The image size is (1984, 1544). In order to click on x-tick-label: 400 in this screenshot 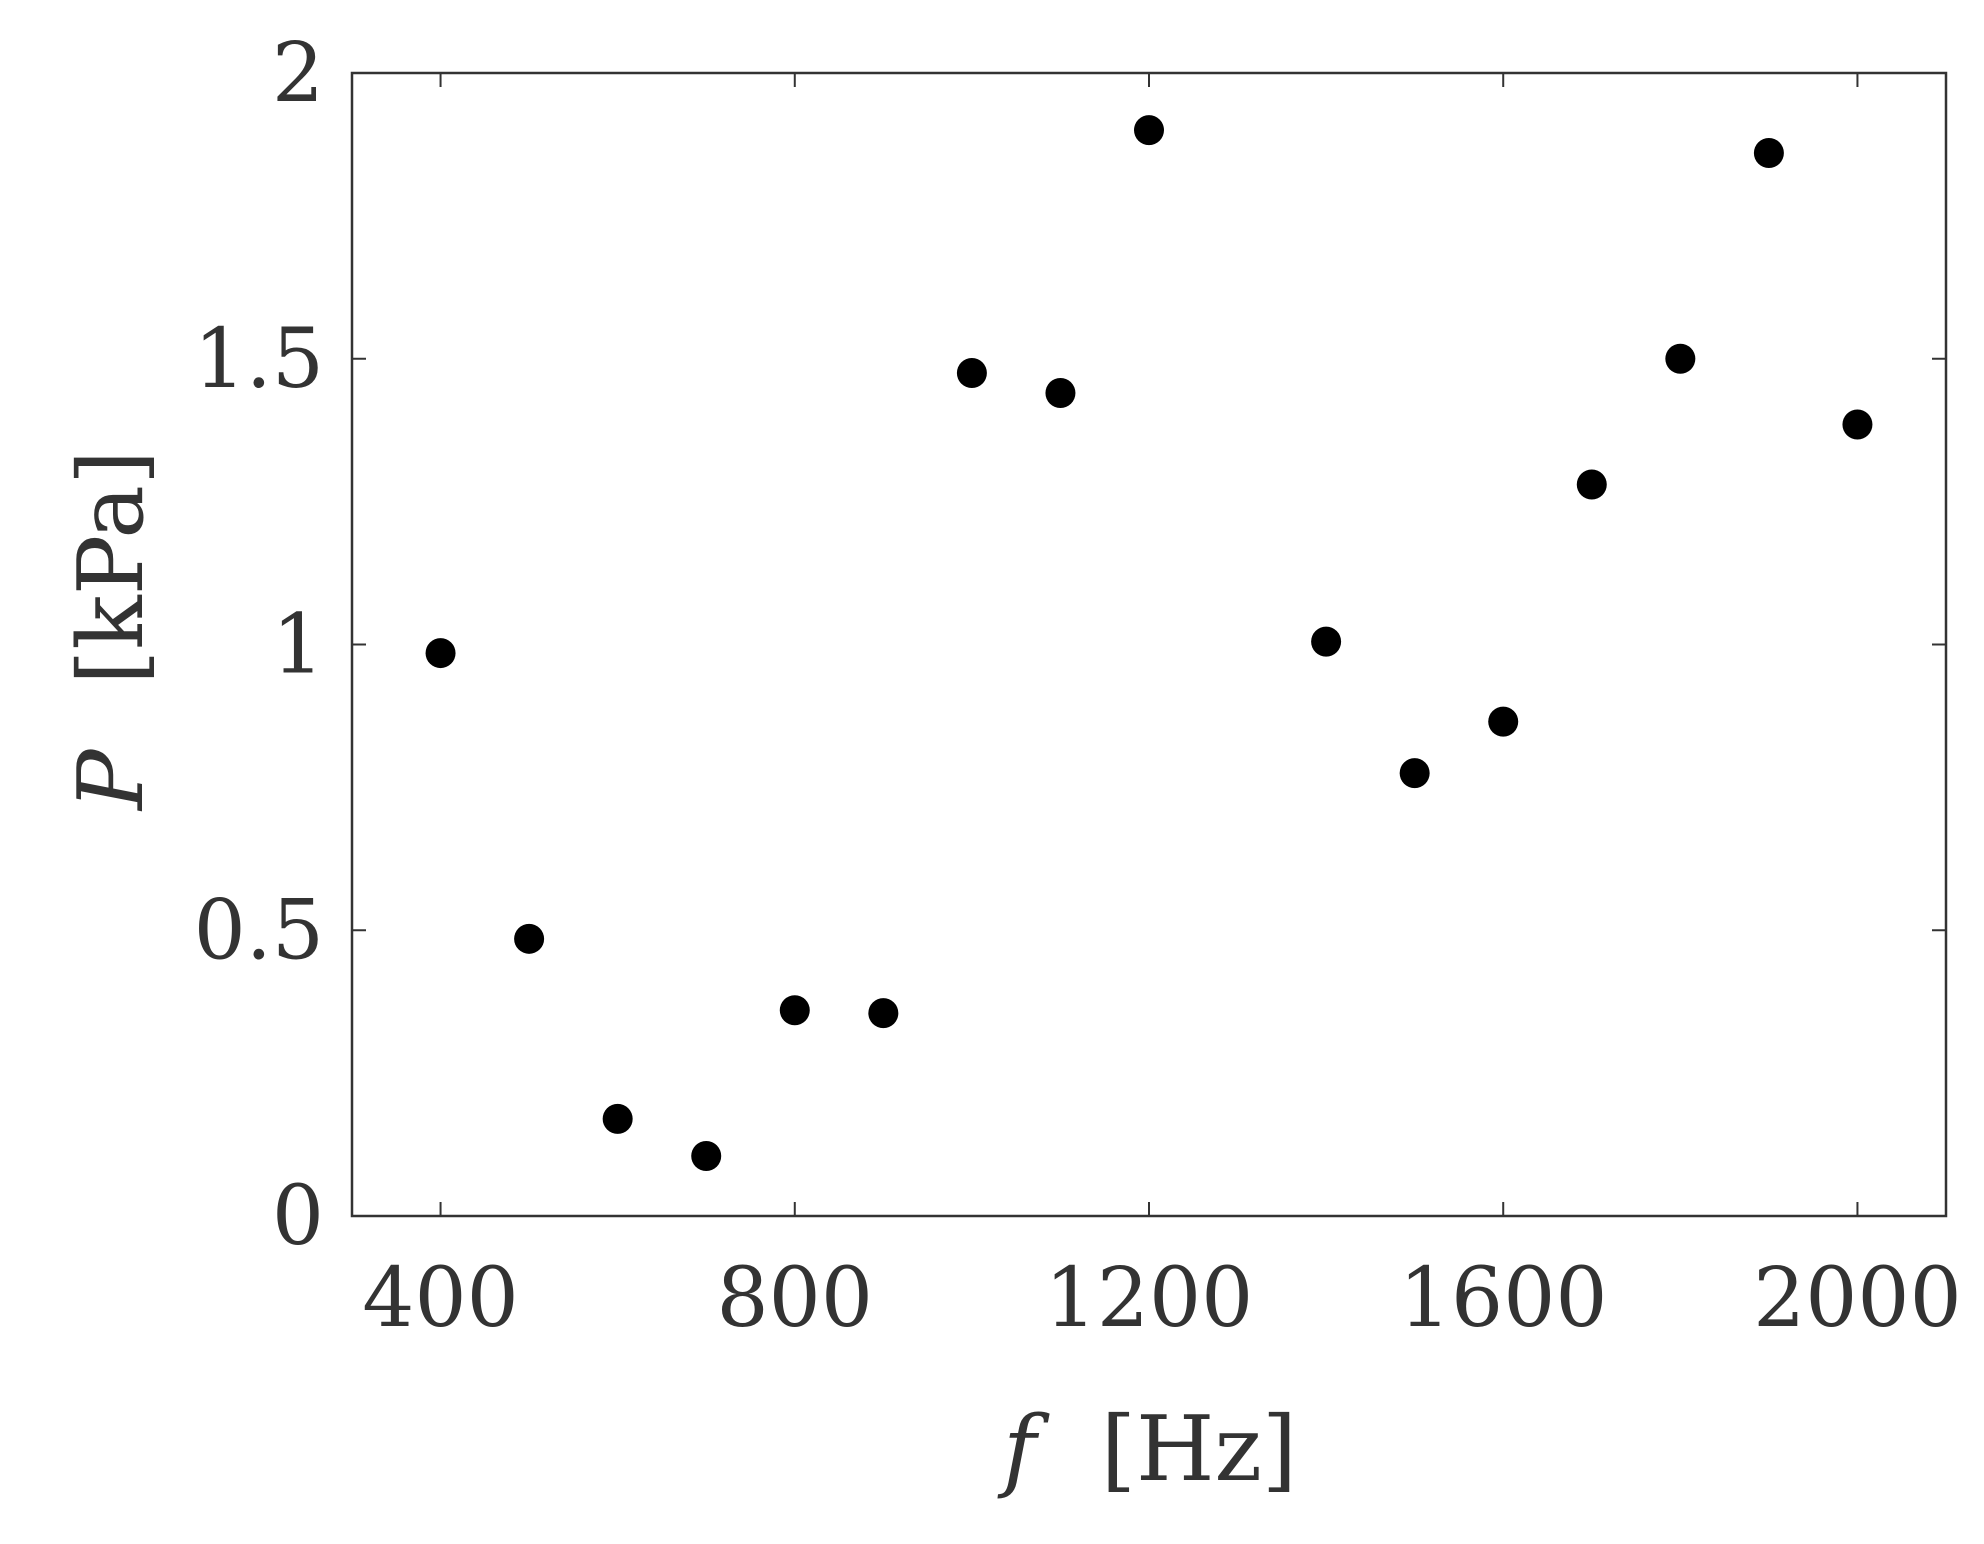, I will do `click(440, 1298)`.